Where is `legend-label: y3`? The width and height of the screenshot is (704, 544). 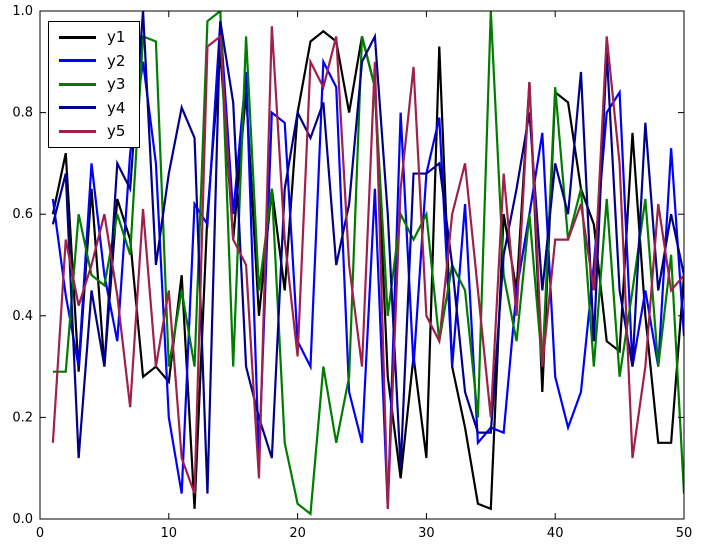 legend-label: y3 is located at coordinates (116, 84).